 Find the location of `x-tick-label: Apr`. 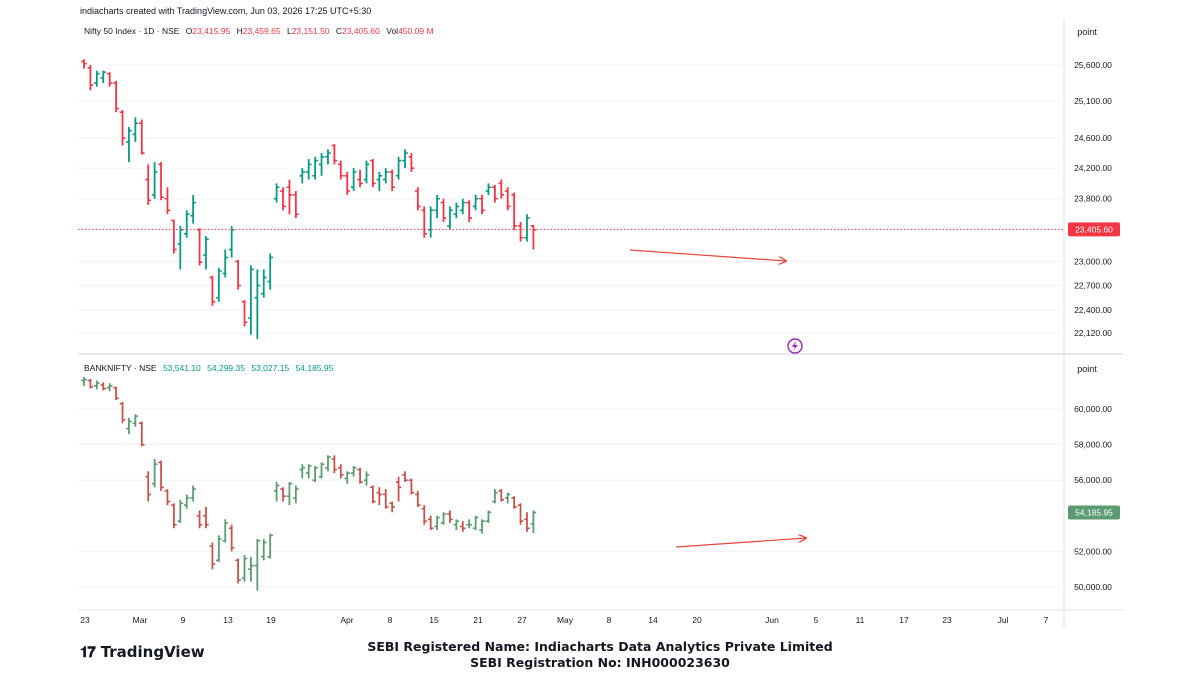

x-tick-label: Apr is located at coordinates (346, 620).